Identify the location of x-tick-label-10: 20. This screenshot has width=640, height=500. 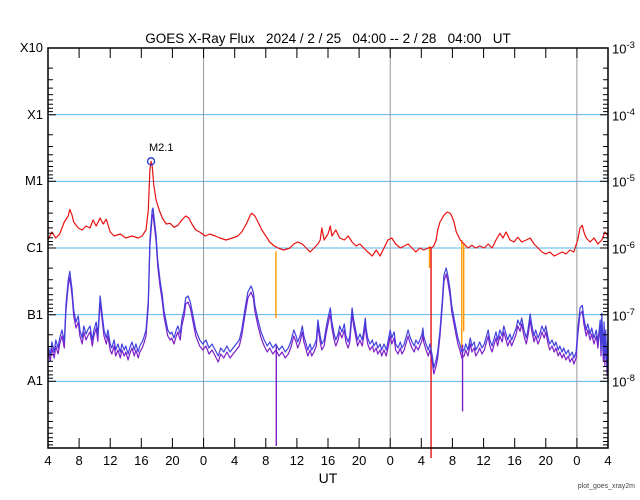
(359, 460).